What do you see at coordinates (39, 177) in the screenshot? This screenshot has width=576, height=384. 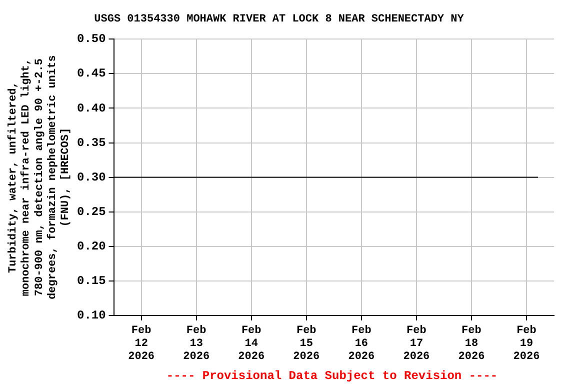 I see `y-axis-title: Turbidity, water, unfiltered, monochrome near infra-red LED light, 780-900 nm, detection angle 90 +-2.5 degrees, formazin nephelometric units (FNU), [HRECOS]` at bounding box center [39, 177].